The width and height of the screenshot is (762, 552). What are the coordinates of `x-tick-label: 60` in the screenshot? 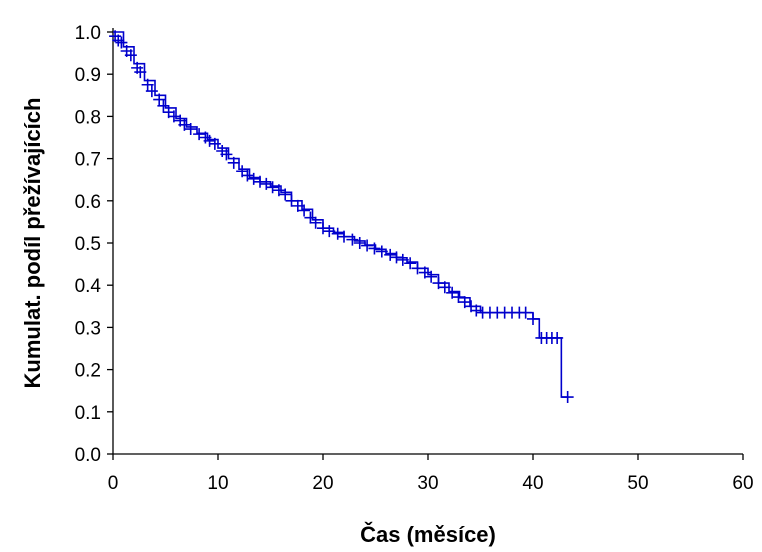 It's located at (742, 483).